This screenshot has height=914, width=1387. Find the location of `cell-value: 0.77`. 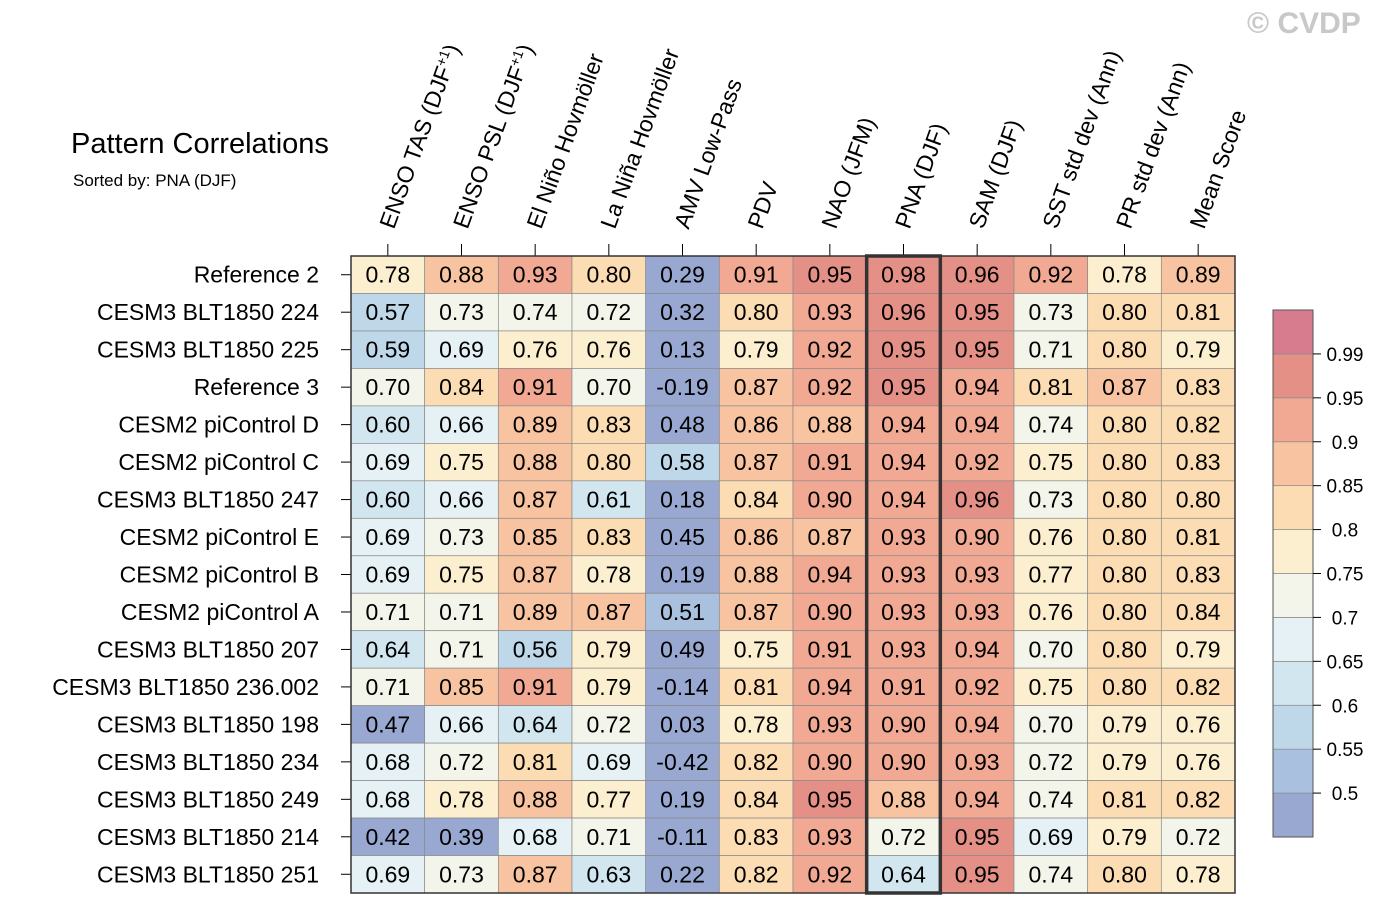

cell-value: 0.77 is located at coordinates (1050, 575).